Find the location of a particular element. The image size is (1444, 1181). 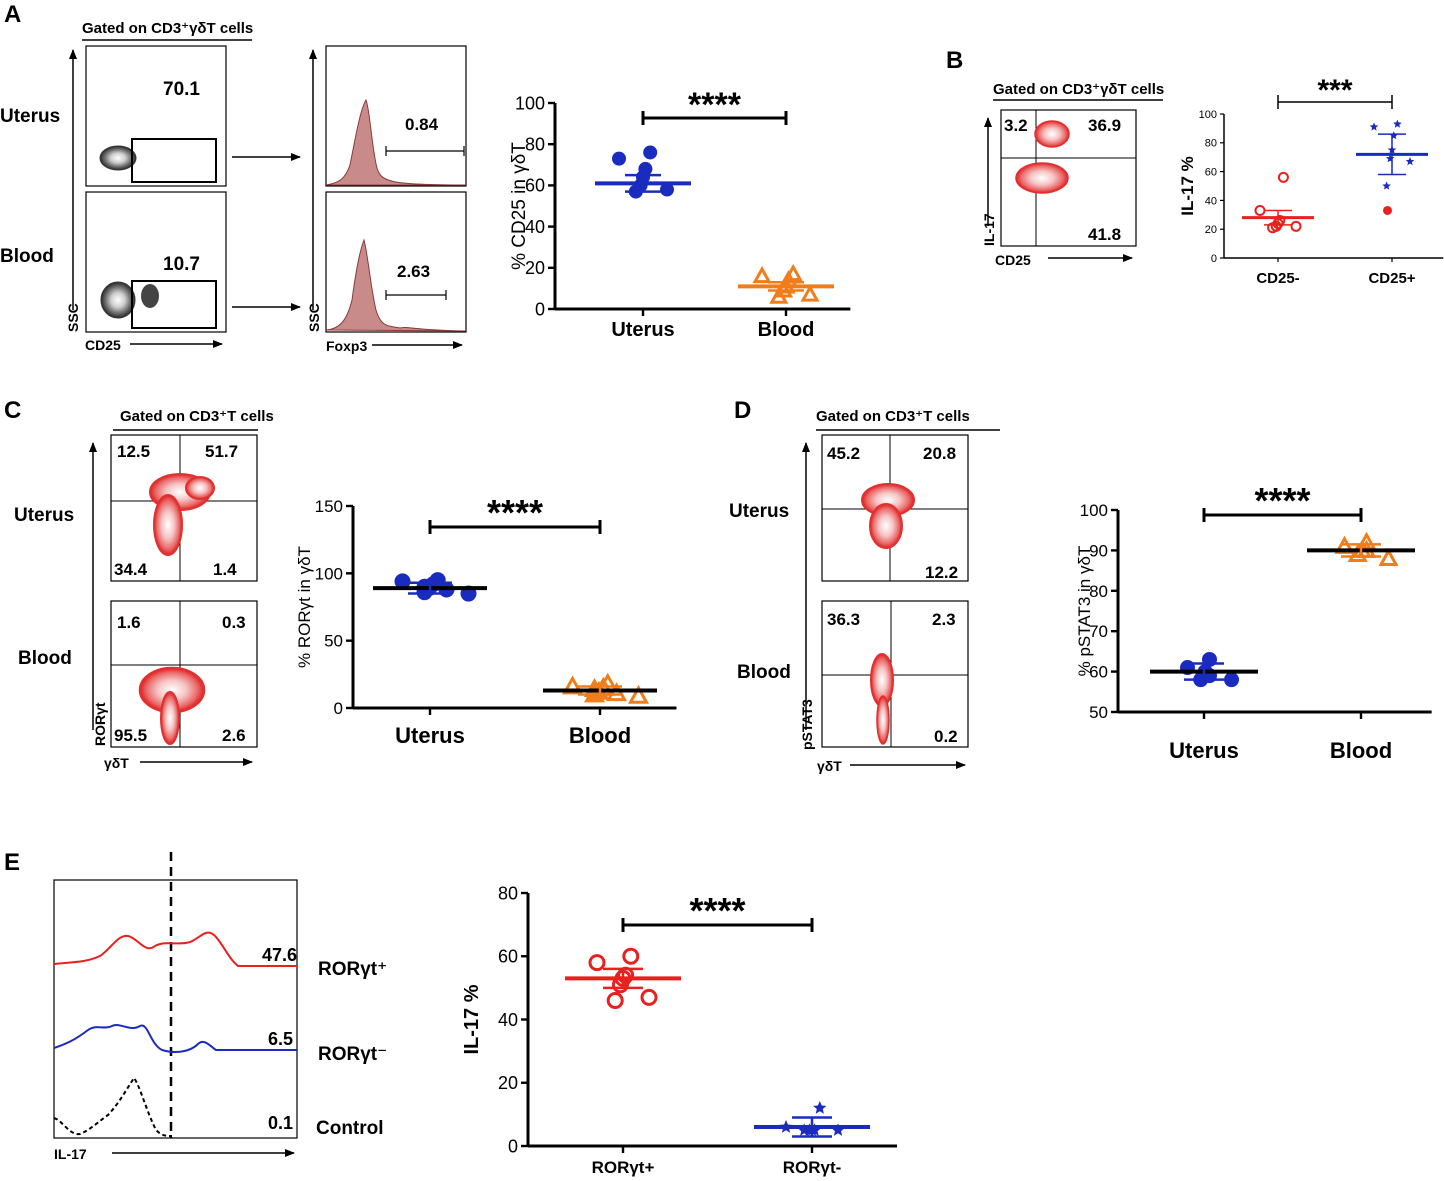

histogram-trace-rorgt-neg is located at coordinates (175, 1038).